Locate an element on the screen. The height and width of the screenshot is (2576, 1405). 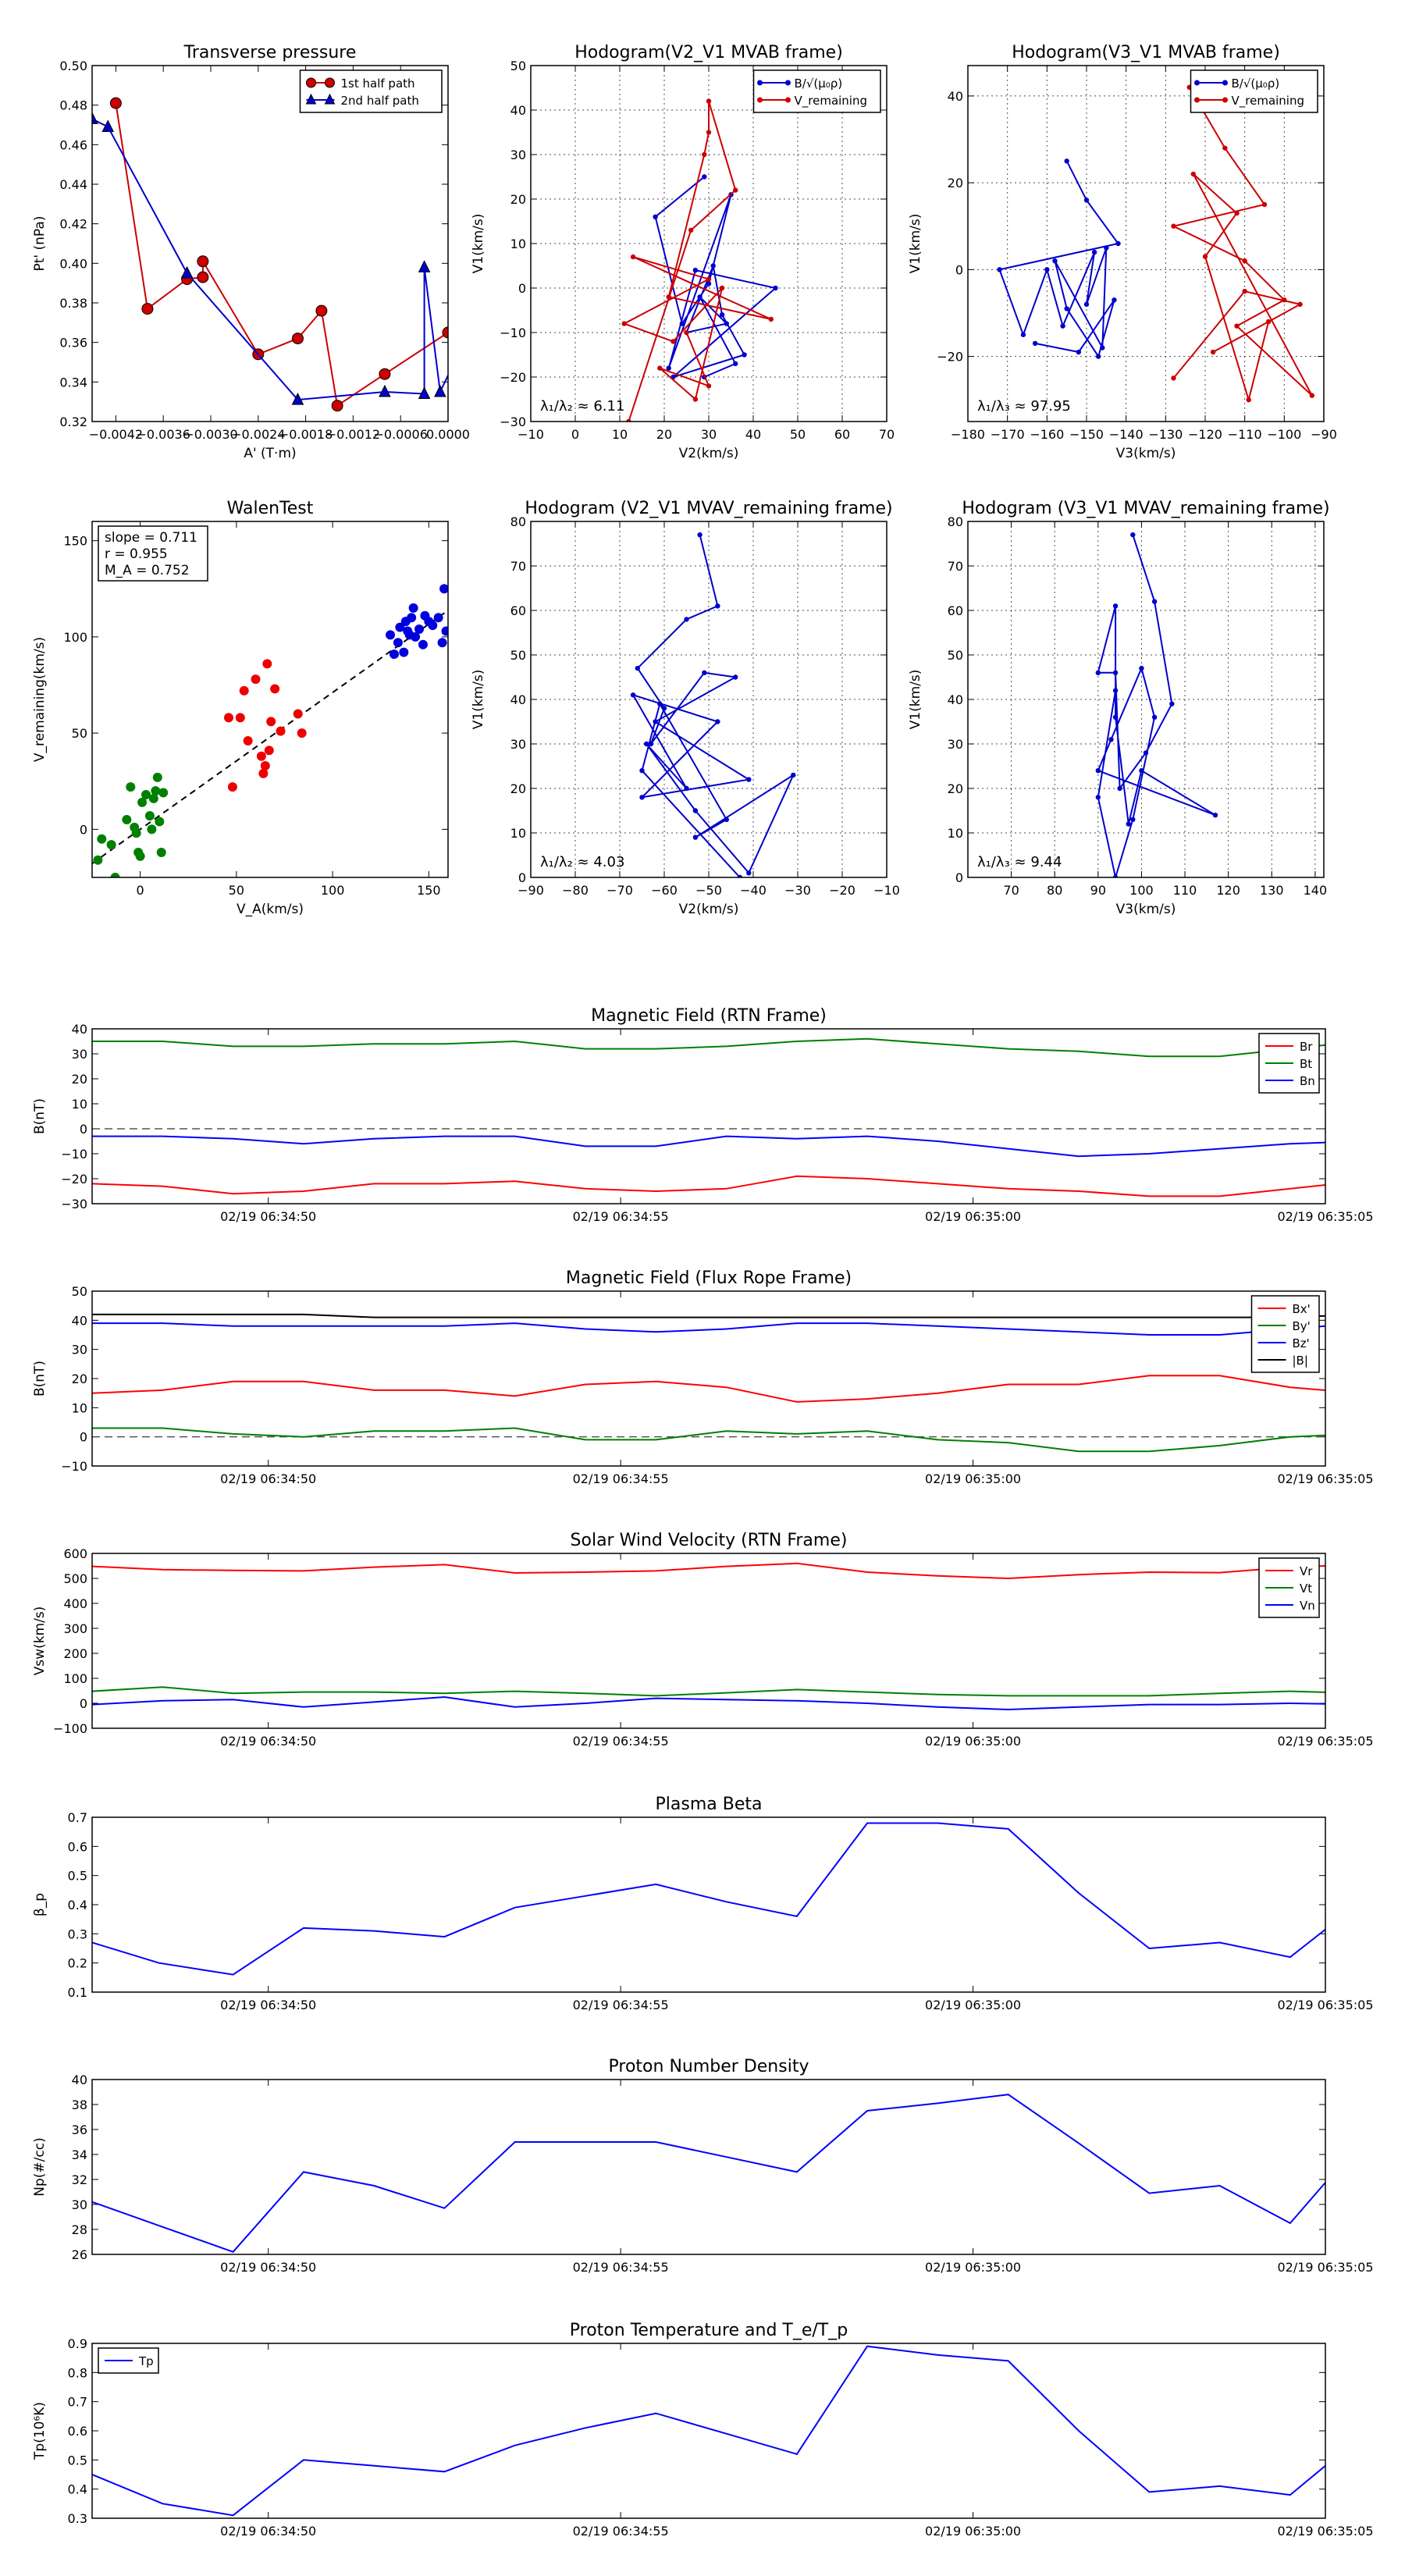
y-tick-label: 400 is located at coordinates (75, 1603).